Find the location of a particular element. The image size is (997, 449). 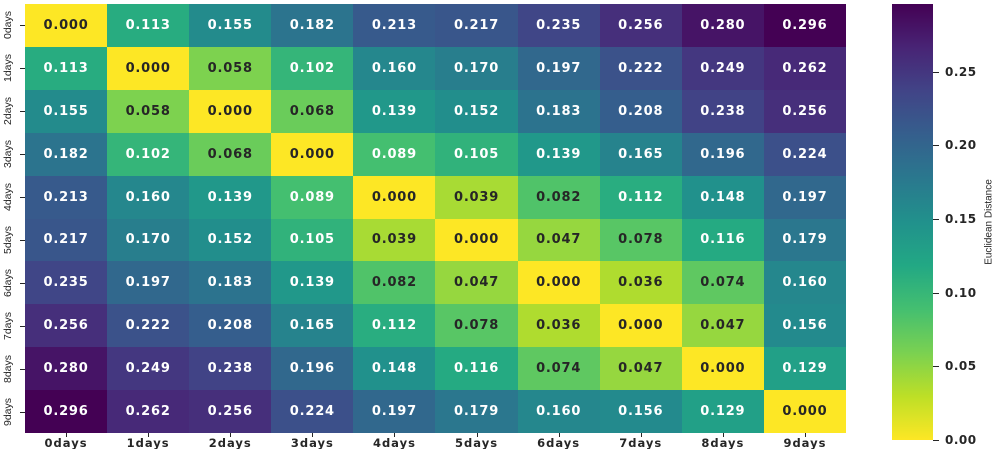

heatmap-cell: 0.222 is located at coordinates (640, 68).